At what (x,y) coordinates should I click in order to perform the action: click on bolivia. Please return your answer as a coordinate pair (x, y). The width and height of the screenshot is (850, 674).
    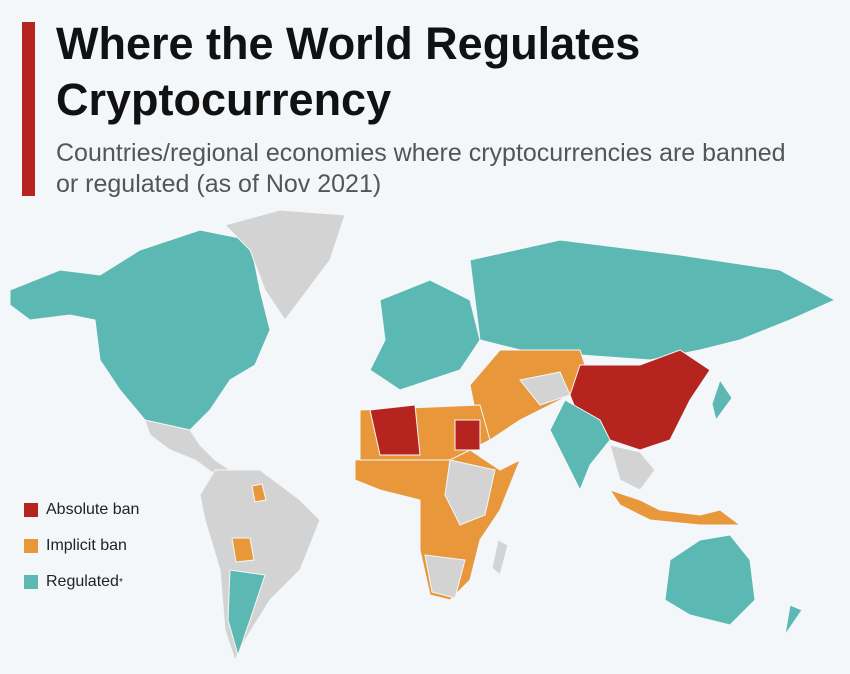
    Looking at the image, I should click on (243, 550).